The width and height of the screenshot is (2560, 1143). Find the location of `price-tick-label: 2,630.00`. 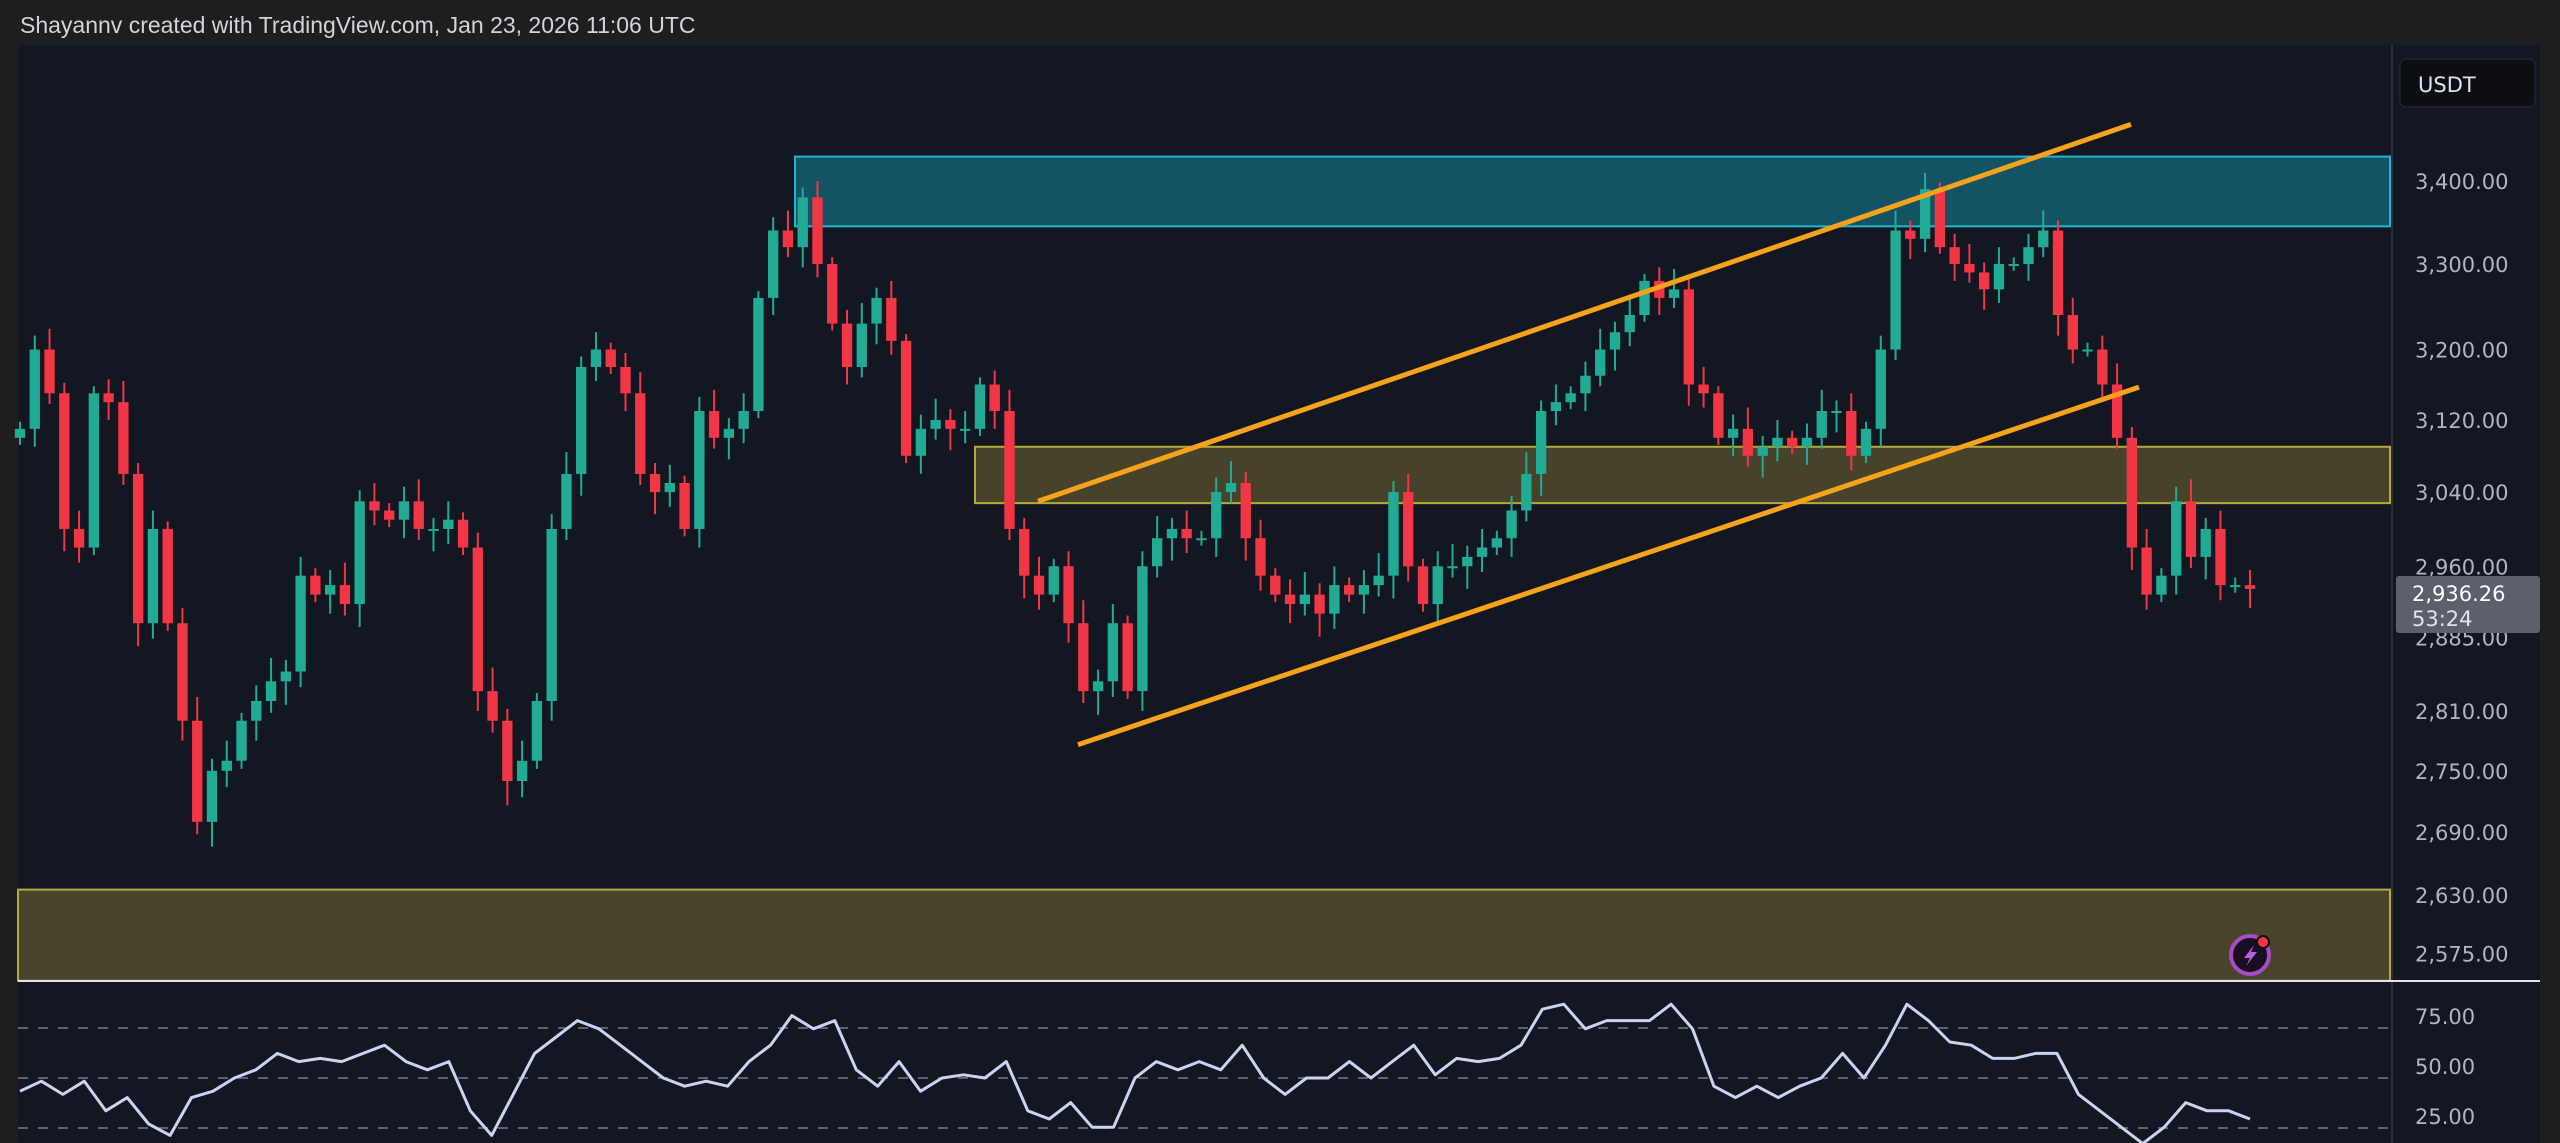

price-tick-label: 2,630.00 is located at coordinates (2462, 896).